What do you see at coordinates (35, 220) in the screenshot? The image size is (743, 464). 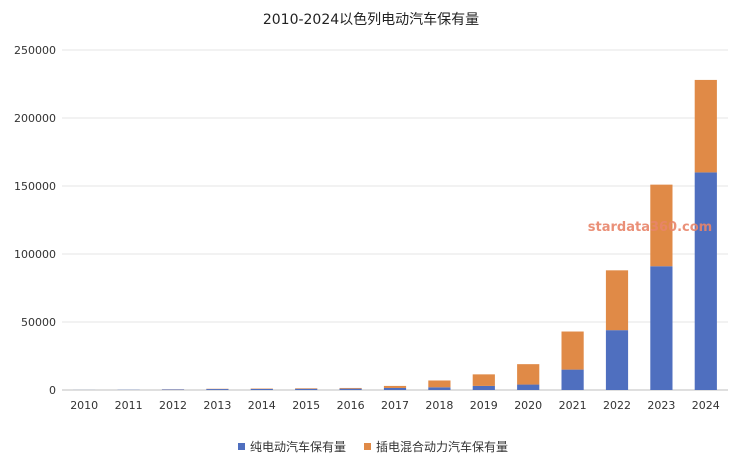 I see `y-axis-ticks: 0 50000 100000 150000 200000 250000` at bounding box center [35, 220].